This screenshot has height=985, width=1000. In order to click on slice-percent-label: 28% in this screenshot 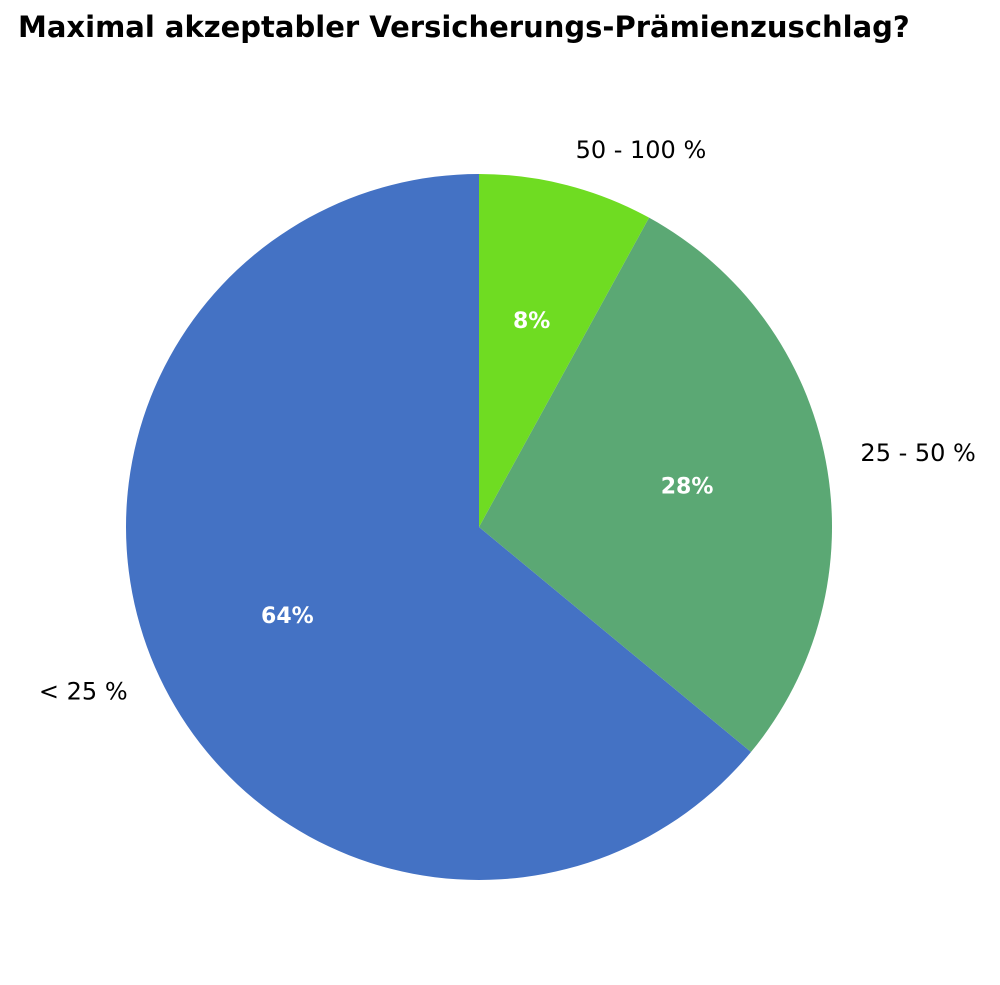, I will do `click(687, 486)`.